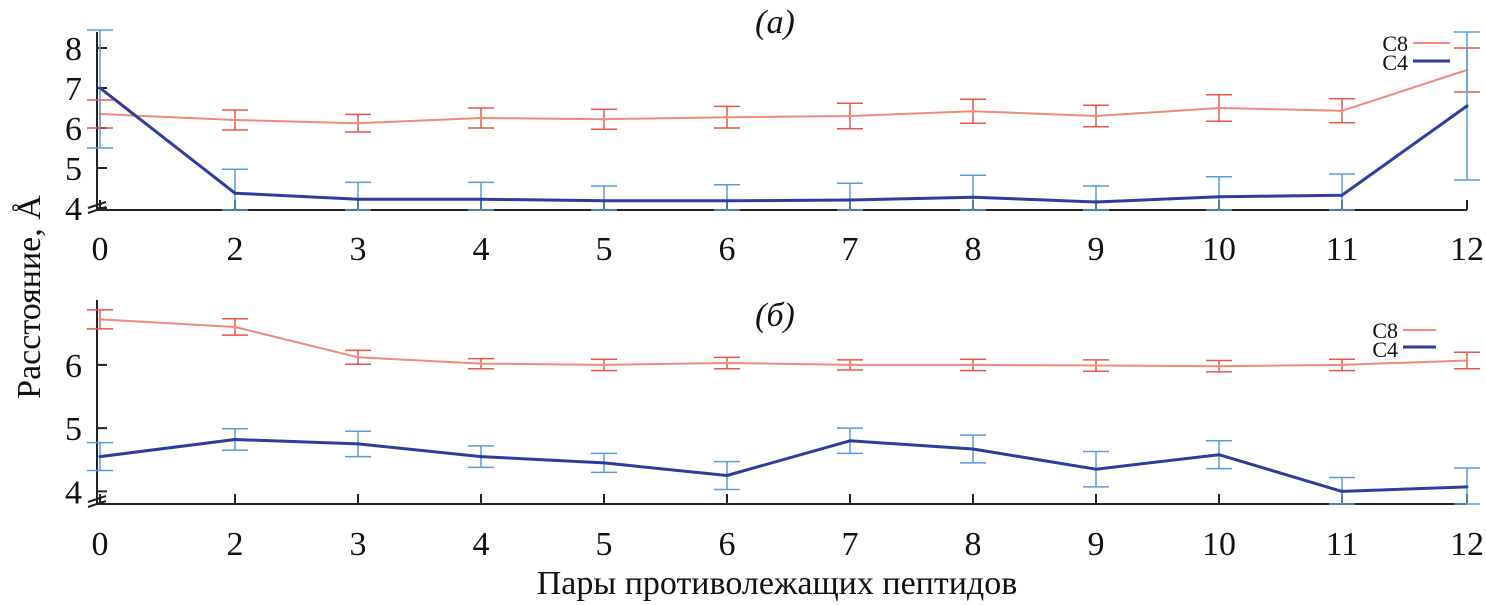 This screenshot has width=1486, height=605. Describe the element at coordinates (100, 544) in the screenshot. I see `x-tick-label: 0` at that location.